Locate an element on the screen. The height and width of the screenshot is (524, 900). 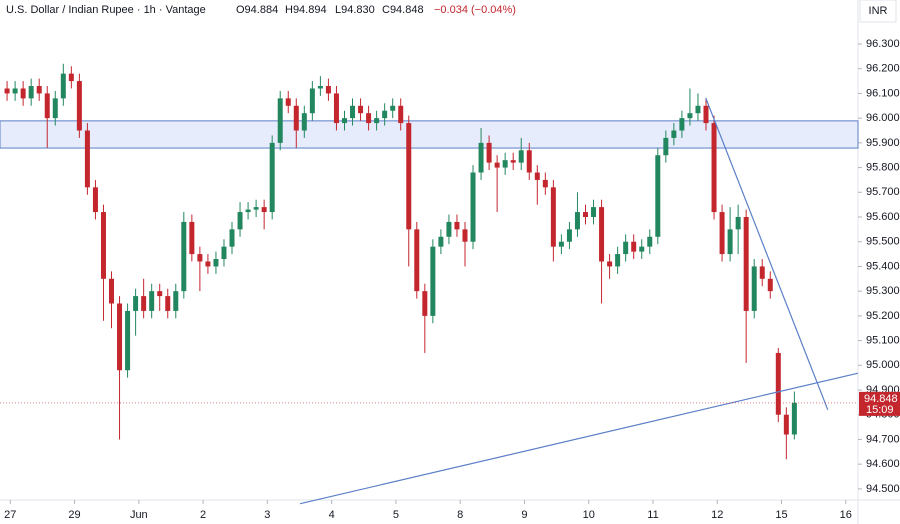
currency: INR is located at coordinates (878, 11).